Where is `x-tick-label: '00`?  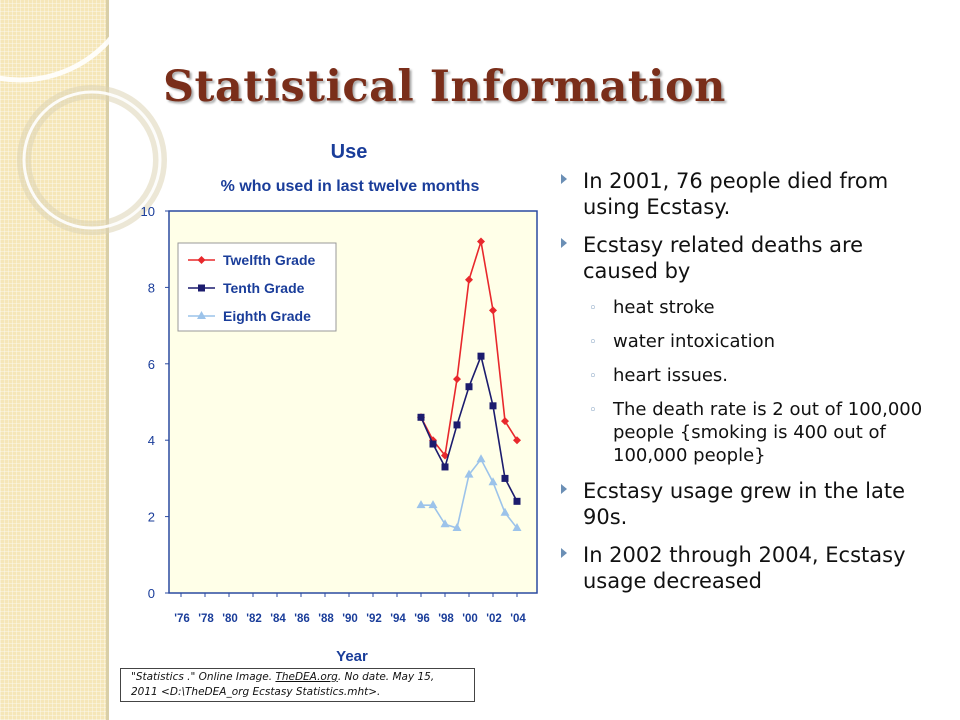 x-tick-label: '00 is located at coordinates (470, 619).